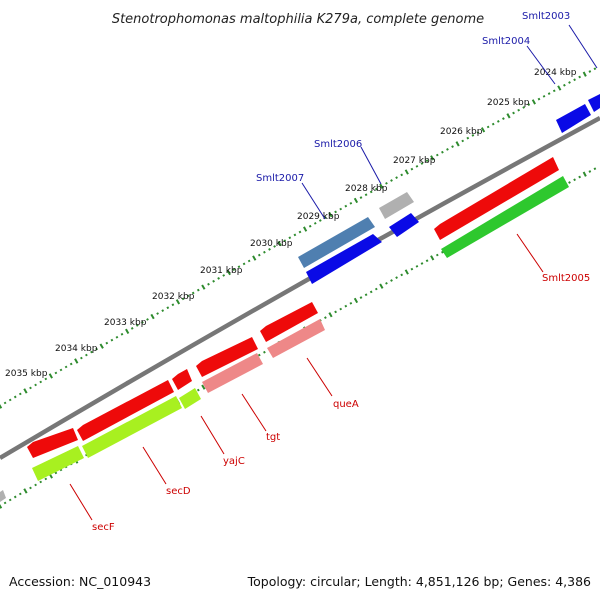  What do you see at coordinates (125, 410) in the screenshot?
I see `gene-secD-red` at bounding box center [125, 410].